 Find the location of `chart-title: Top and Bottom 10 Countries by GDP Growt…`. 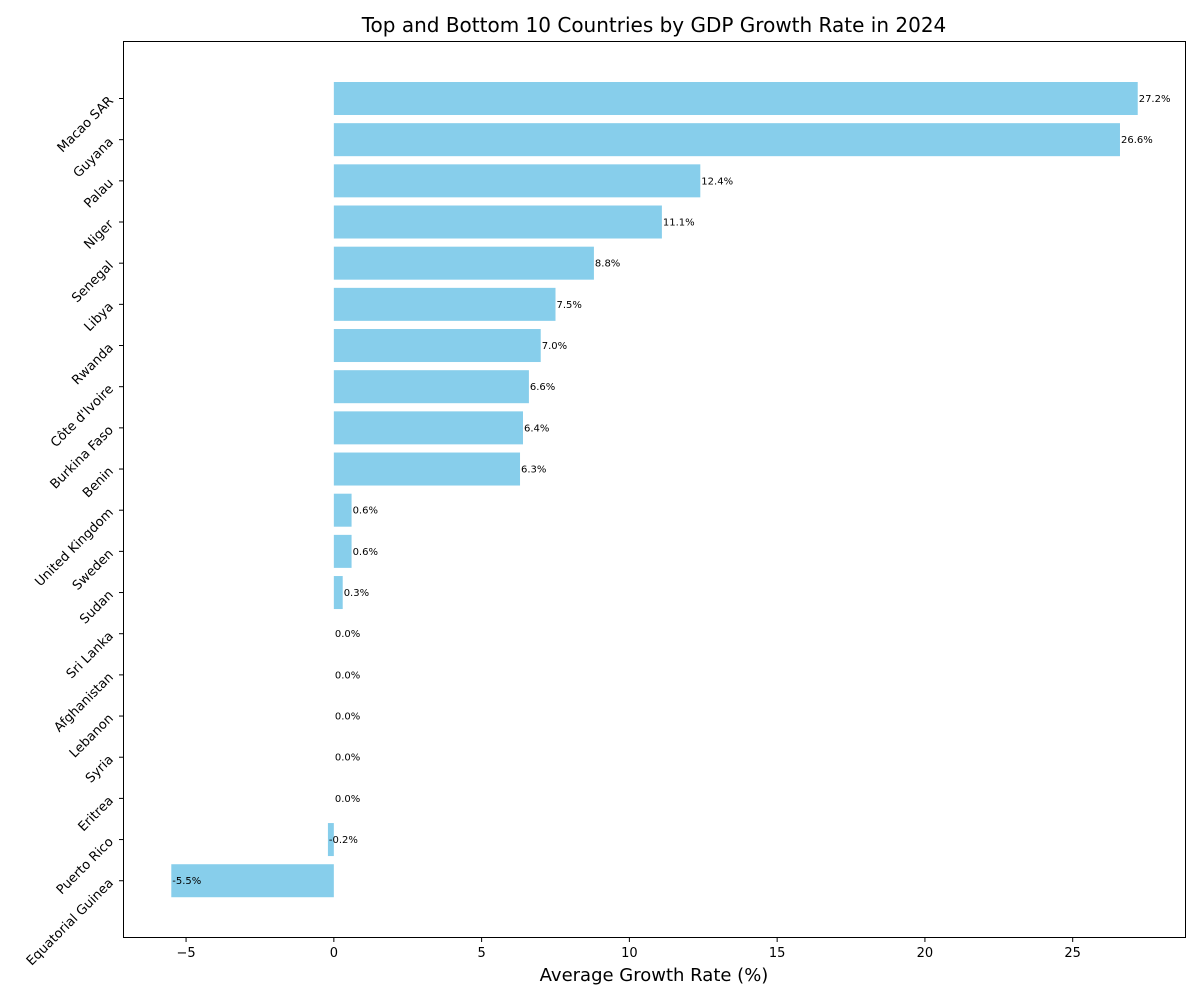

chart-title: Top and Bottom 10 Countries by GDP Growt… is located at coordinates (654, 25).